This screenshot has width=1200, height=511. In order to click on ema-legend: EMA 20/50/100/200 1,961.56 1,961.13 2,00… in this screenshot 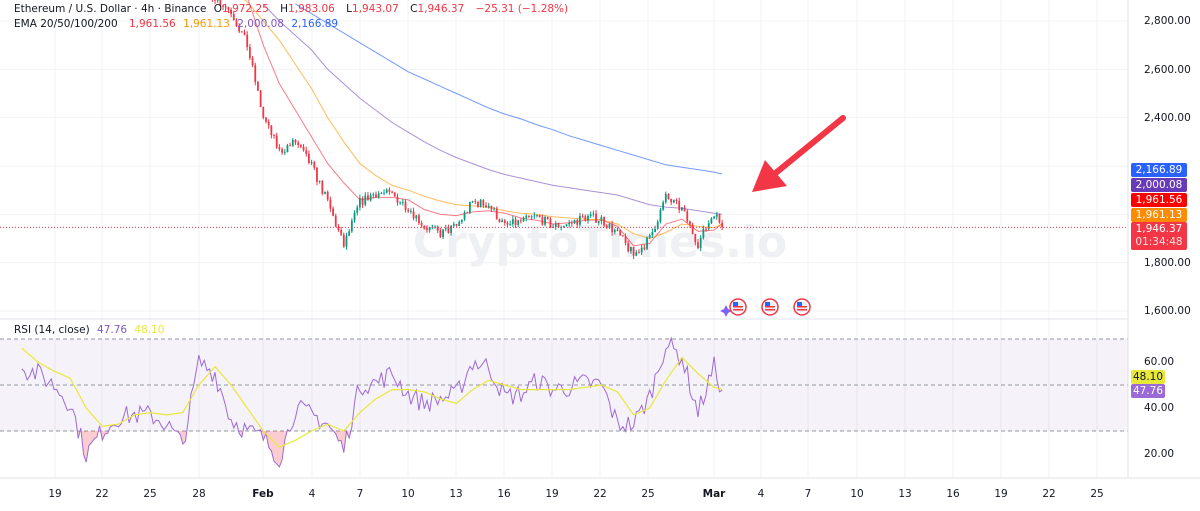, I will do `click(178, 24)`.